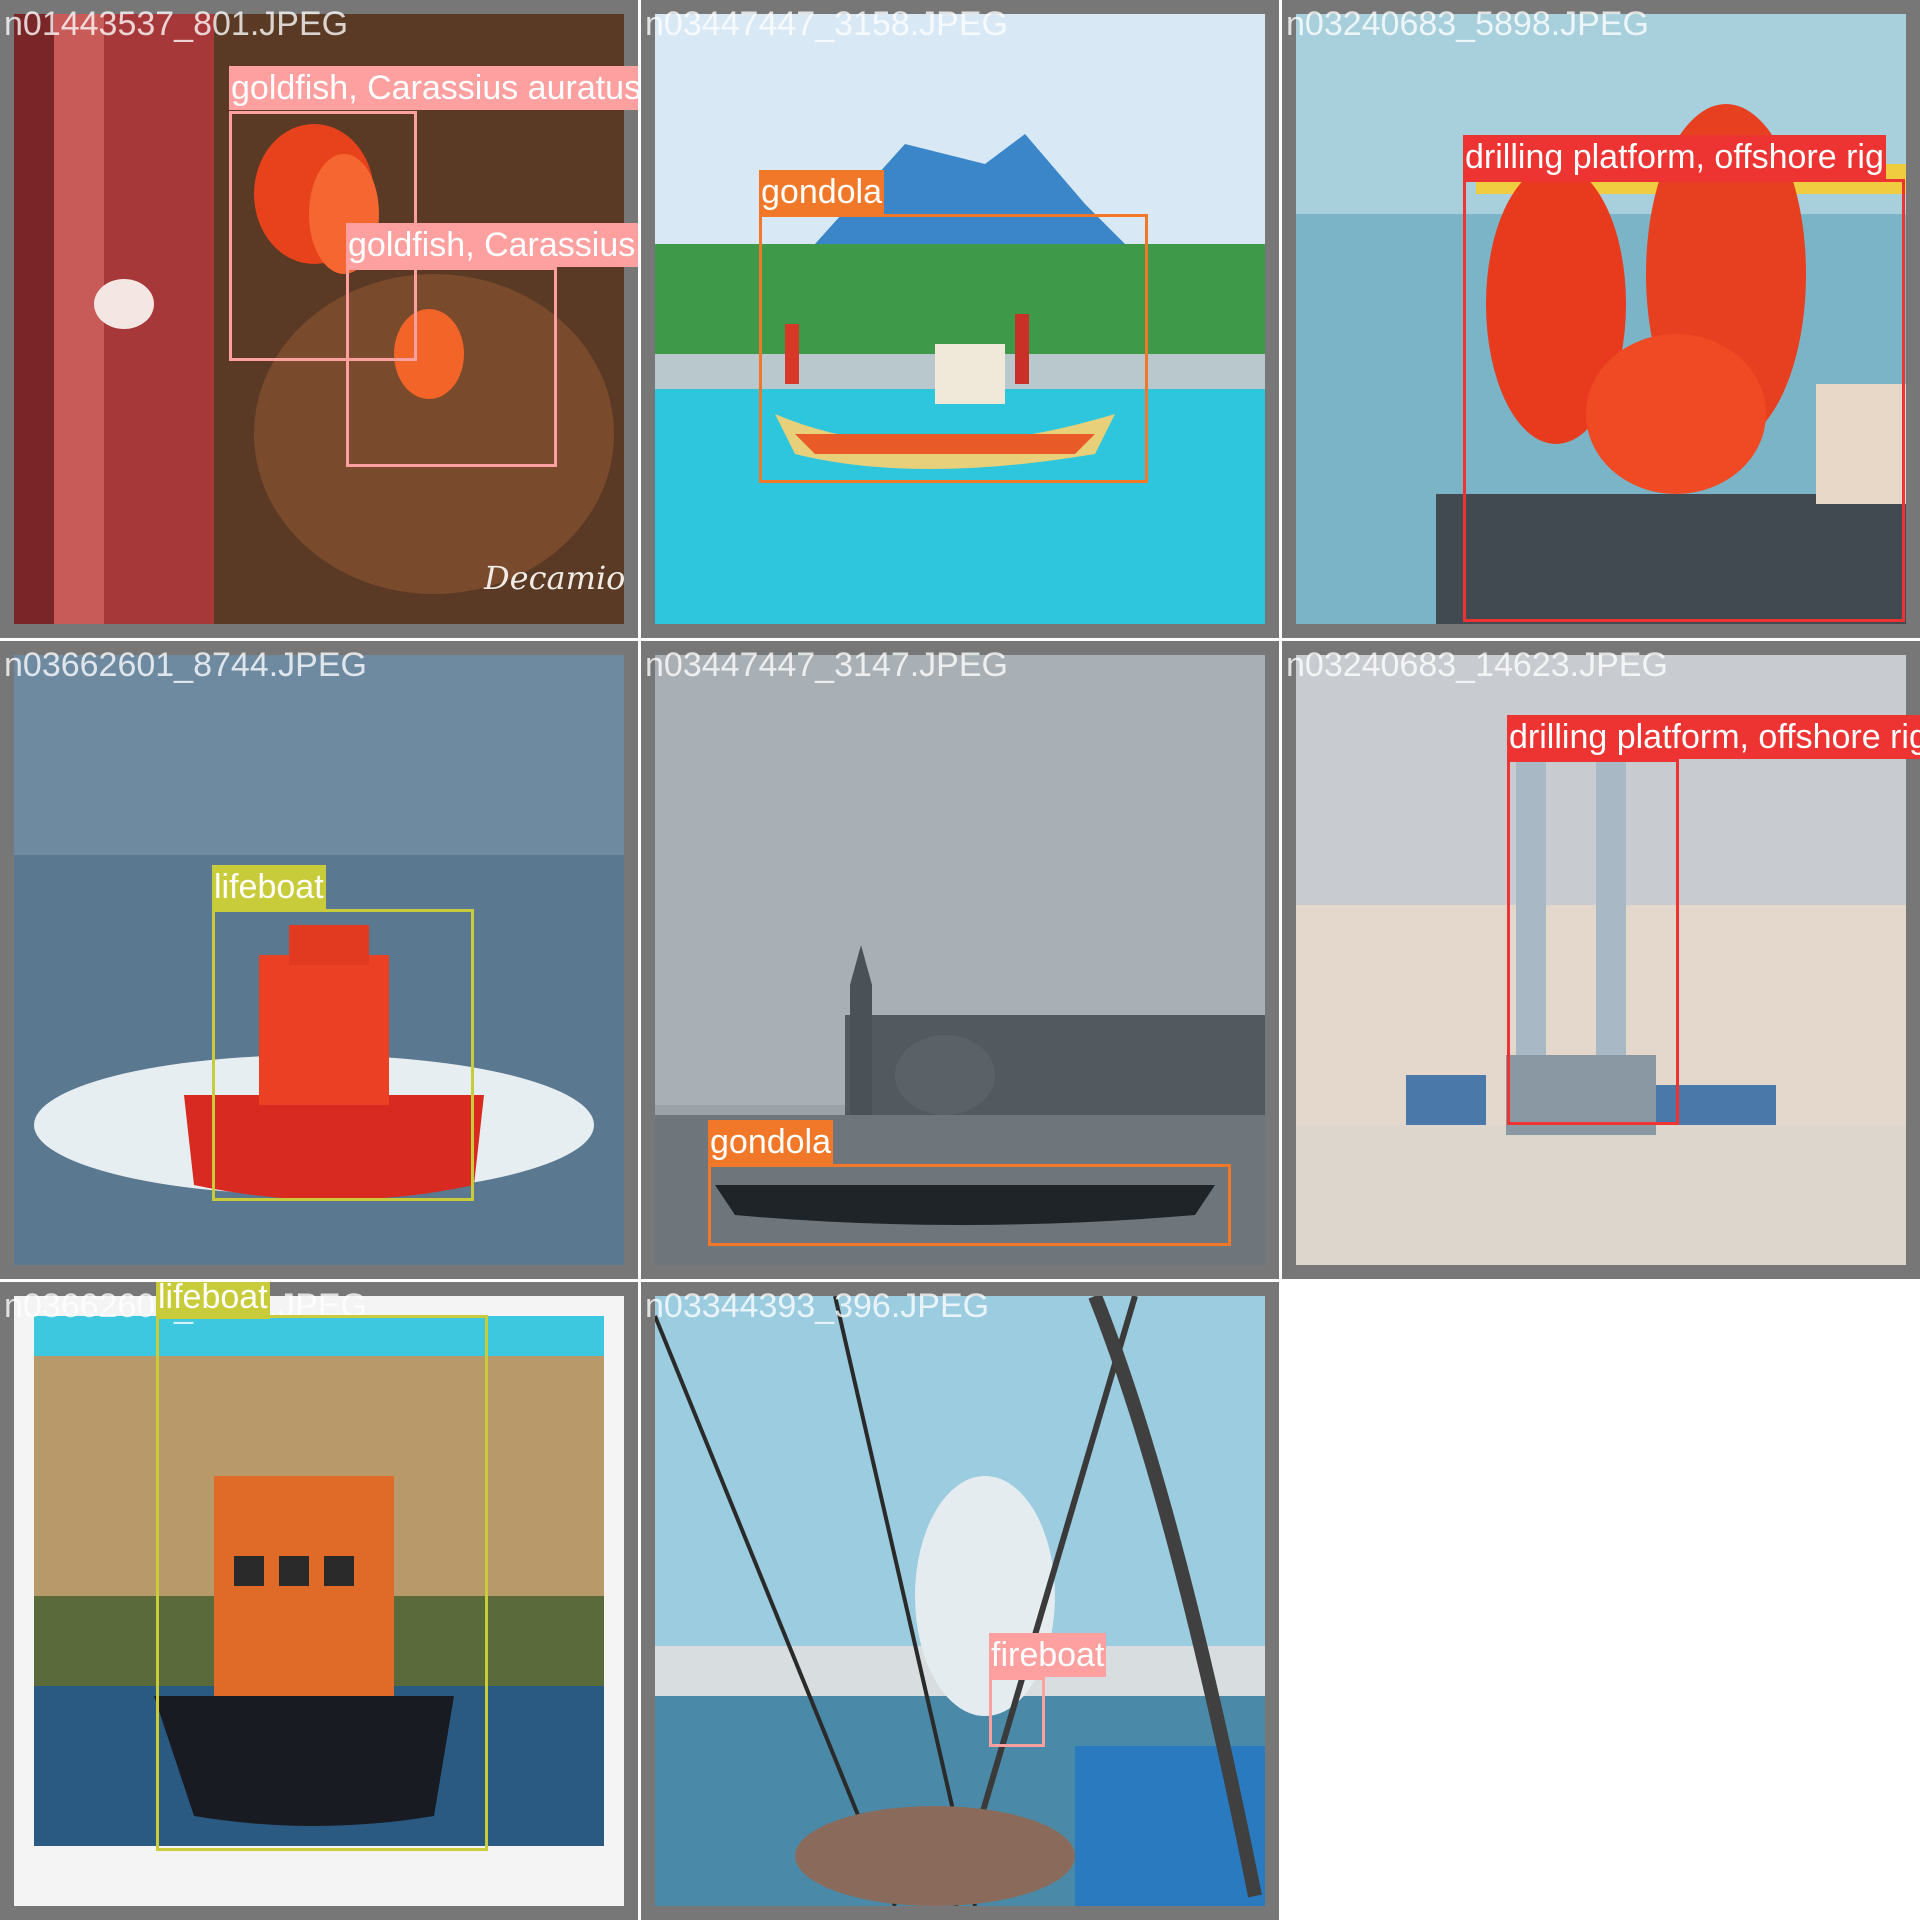 This screenshot has height=1920, width=1920. Describe the element at coordinates (817, 1306) in the screenshot. I see `image-filename: n03344393_396.JPEG` at that location.